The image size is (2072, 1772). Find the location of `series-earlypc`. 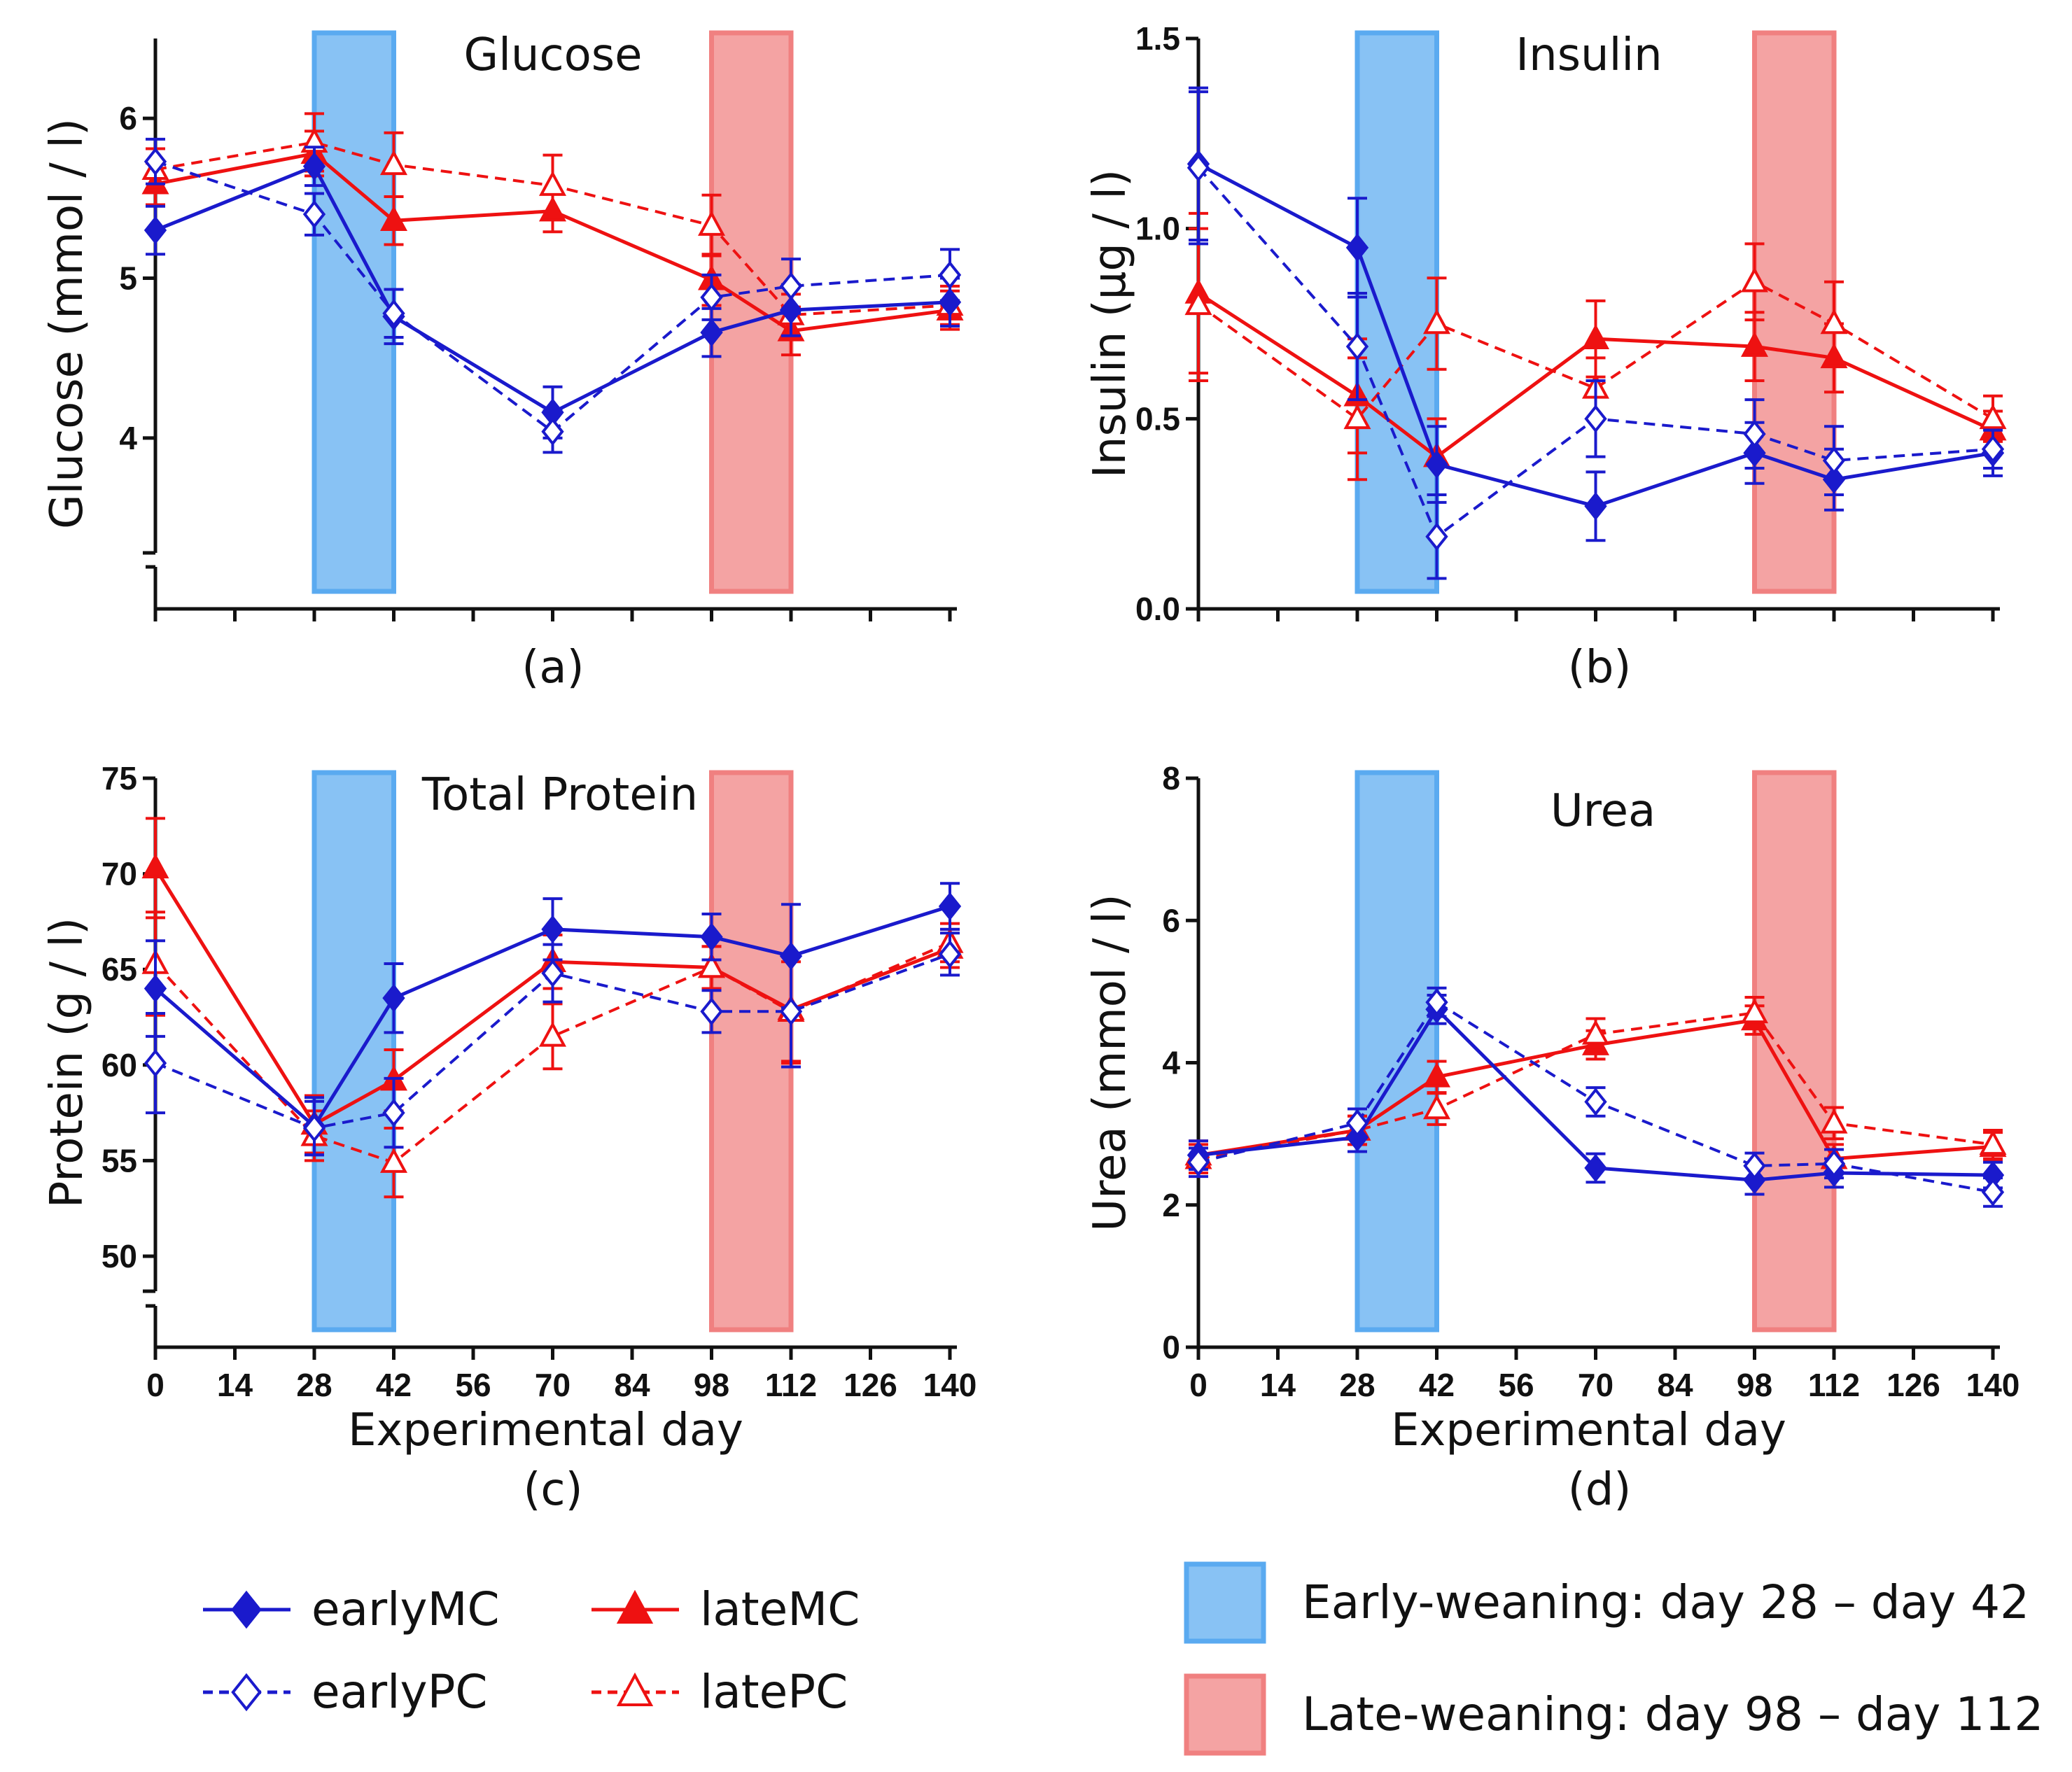

series-earlypc is located at coordinates (553, 1044).